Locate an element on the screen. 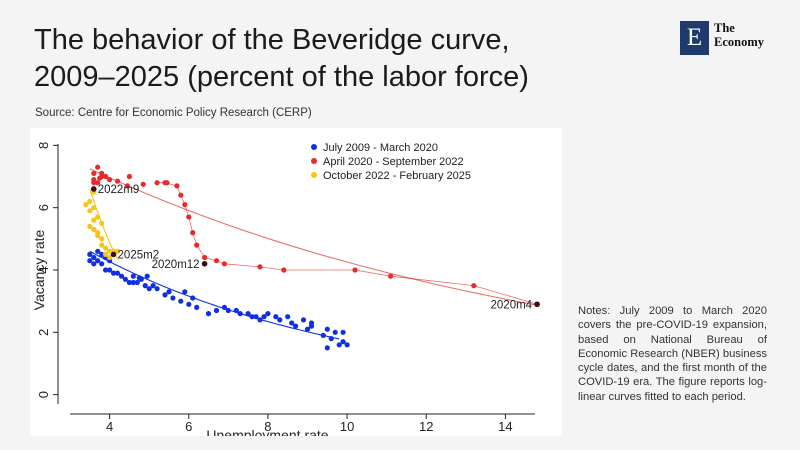 The image size is (800, 450). legend-label: July 2009 - March 2020 is located at coordinates (380, 148).